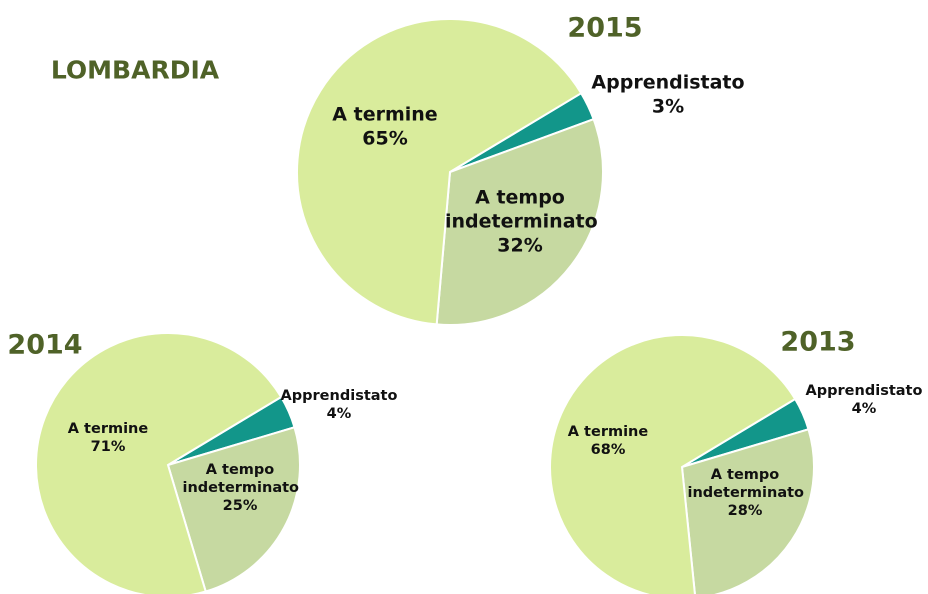 This screenshot has width=928, height=594. I want to click on chart-title: 2015, so click(605, 28).